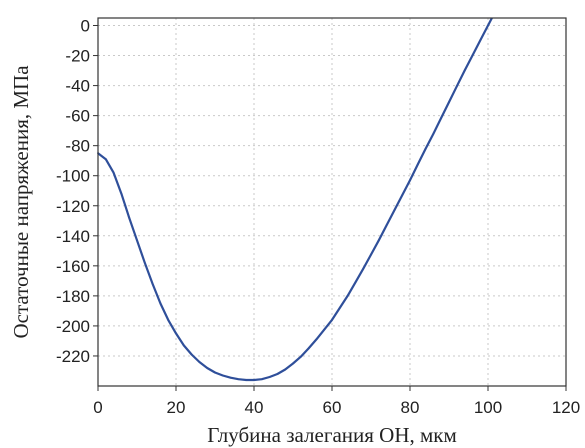 Image resolution: width=585 pixels, height=448 pixels. I want to click on y-tick-label: -20, so click(77, 56).